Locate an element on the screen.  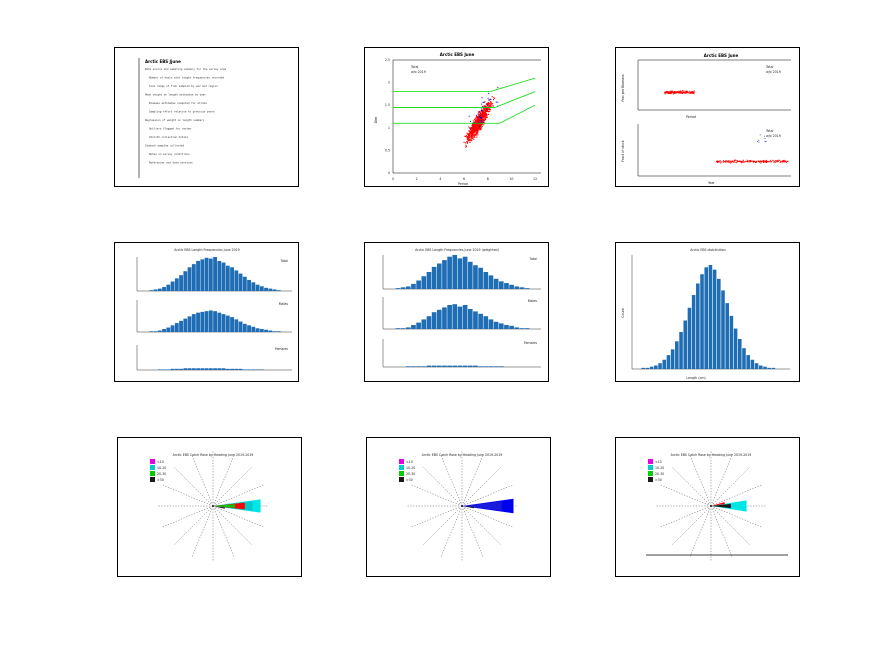
hist-subplot-label: Total is located at coordinates (533, 259).